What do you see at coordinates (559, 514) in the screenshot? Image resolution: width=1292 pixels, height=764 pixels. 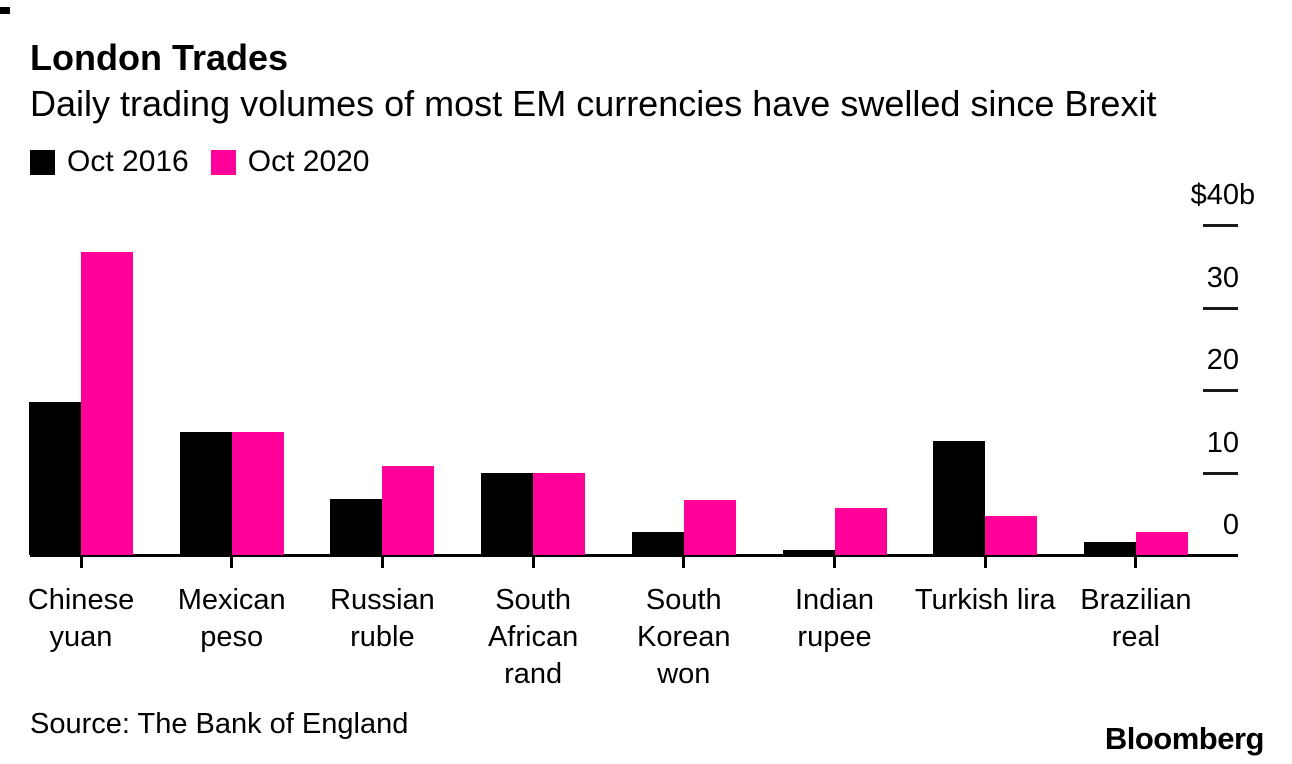 I see `bar-oct-2020-south-african-rand` at bounding box center [559, 514].